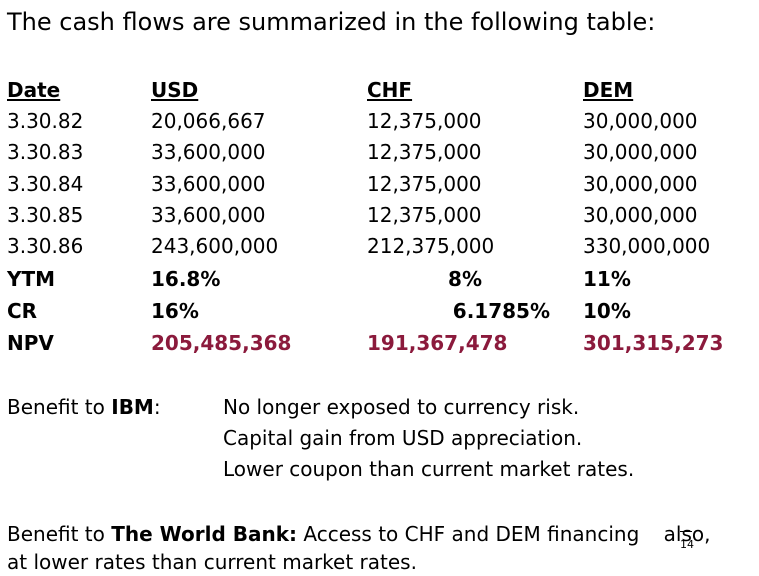 The height and width of the screenshot is (576, 759). I want to click on row-1-date: 3.30.82, so click(45, 121).